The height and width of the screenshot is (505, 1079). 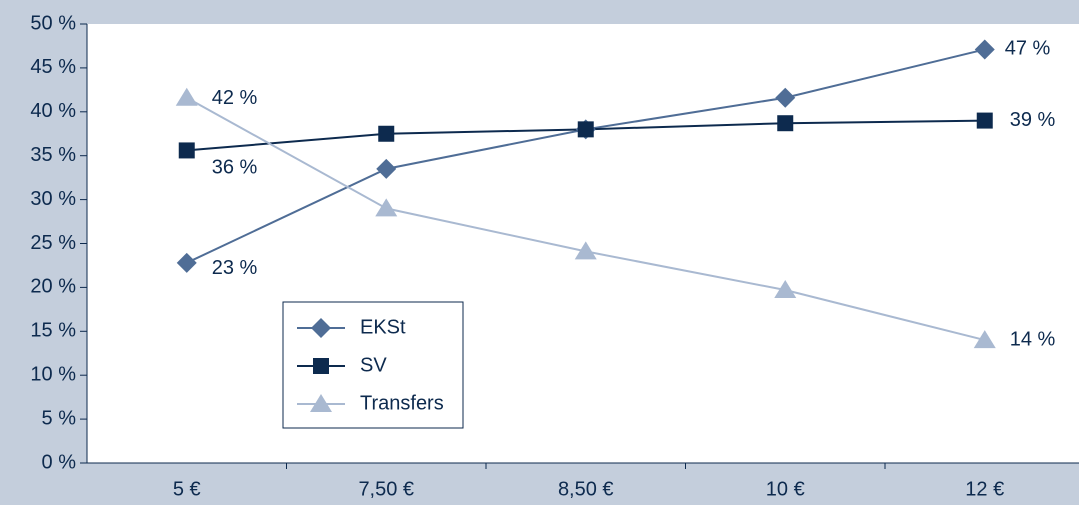 What do you see at coordinates (1033, 120) in the screenshot?
I see `data-label: 39 %` at bounding box center [1033, 120].